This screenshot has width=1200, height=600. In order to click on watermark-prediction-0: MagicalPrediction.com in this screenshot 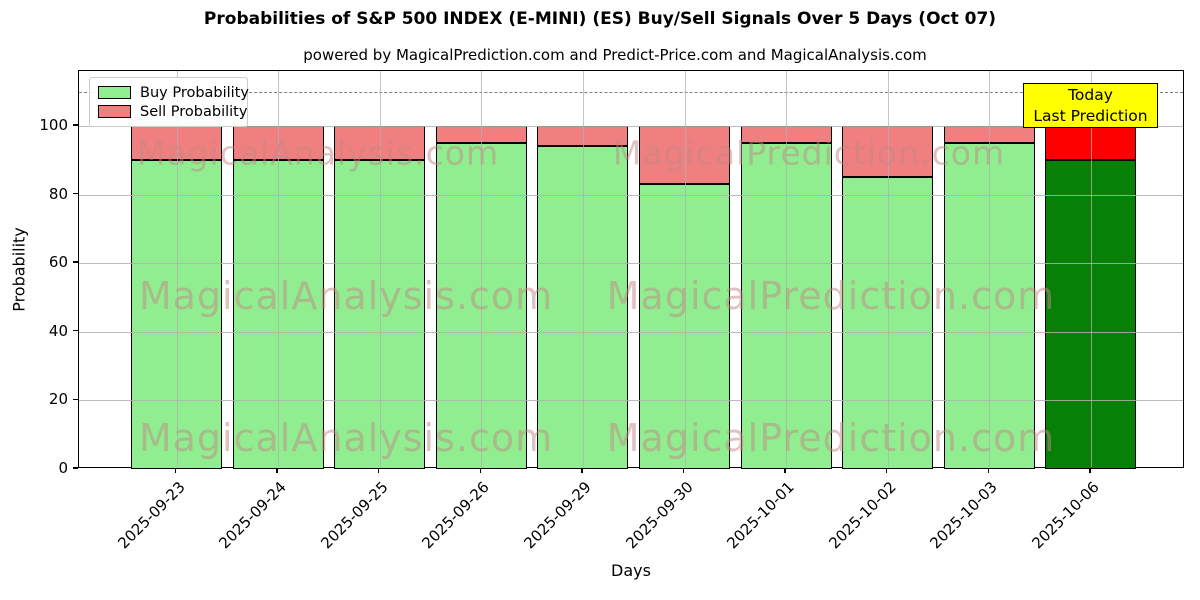, I will do `click(809, 153)`.